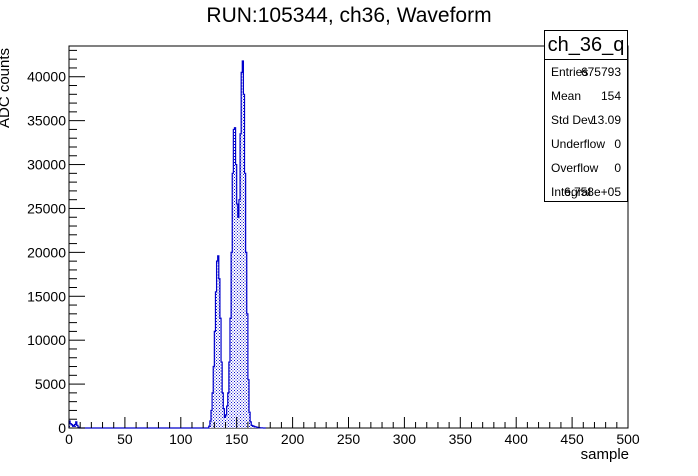  I want to click on stats-value: 154, so click(610, 96).